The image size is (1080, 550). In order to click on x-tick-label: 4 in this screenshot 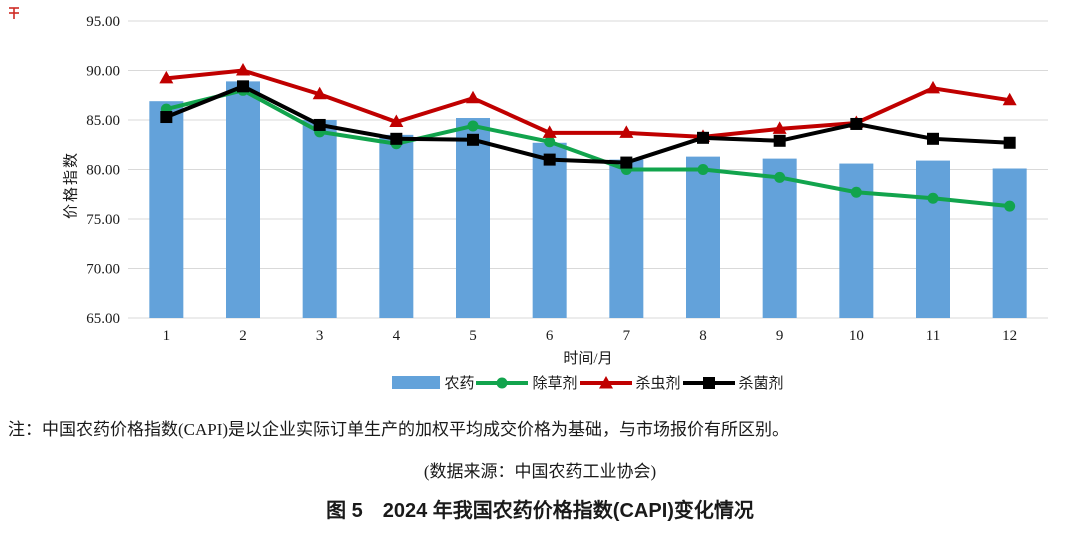, I will do `click(397, 336)`.